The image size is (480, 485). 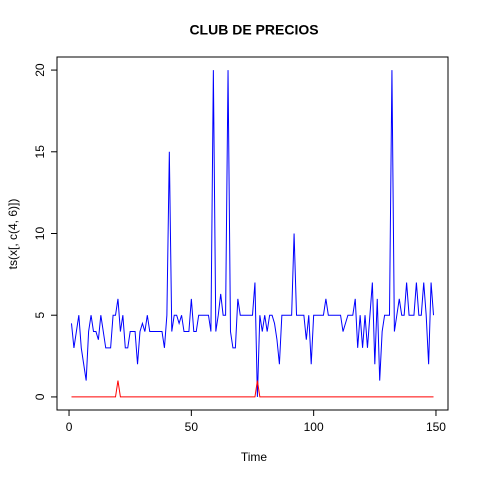 What do you see at coordinates (314, 427) in the screenshot?
I see `x-tick-label: 100` at bounding box center [314, 427].